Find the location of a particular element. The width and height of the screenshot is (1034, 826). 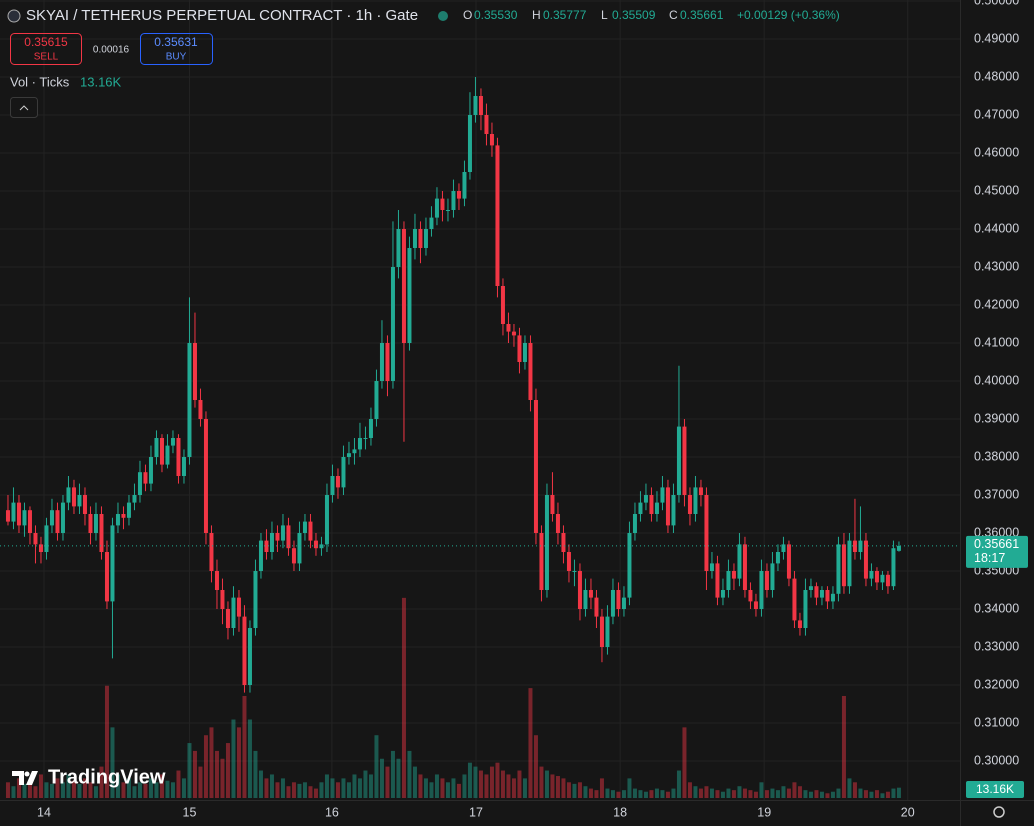

x-tick-label: 16 is located at coordinates (332, 812).